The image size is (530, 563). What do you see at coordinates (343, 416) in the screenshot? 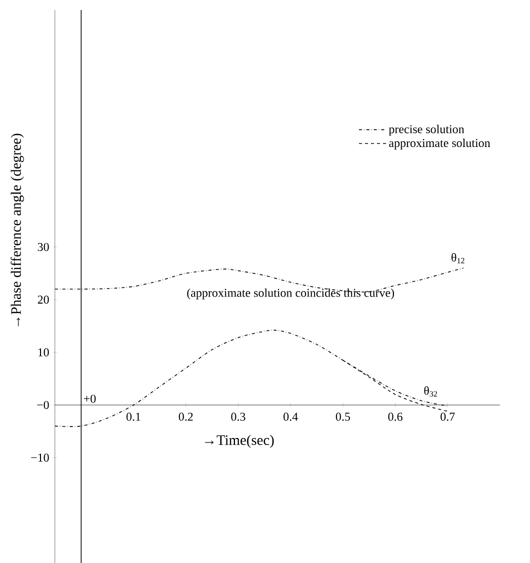
I see `x-tick-label: 0.5` at bounding box center [343, 416].